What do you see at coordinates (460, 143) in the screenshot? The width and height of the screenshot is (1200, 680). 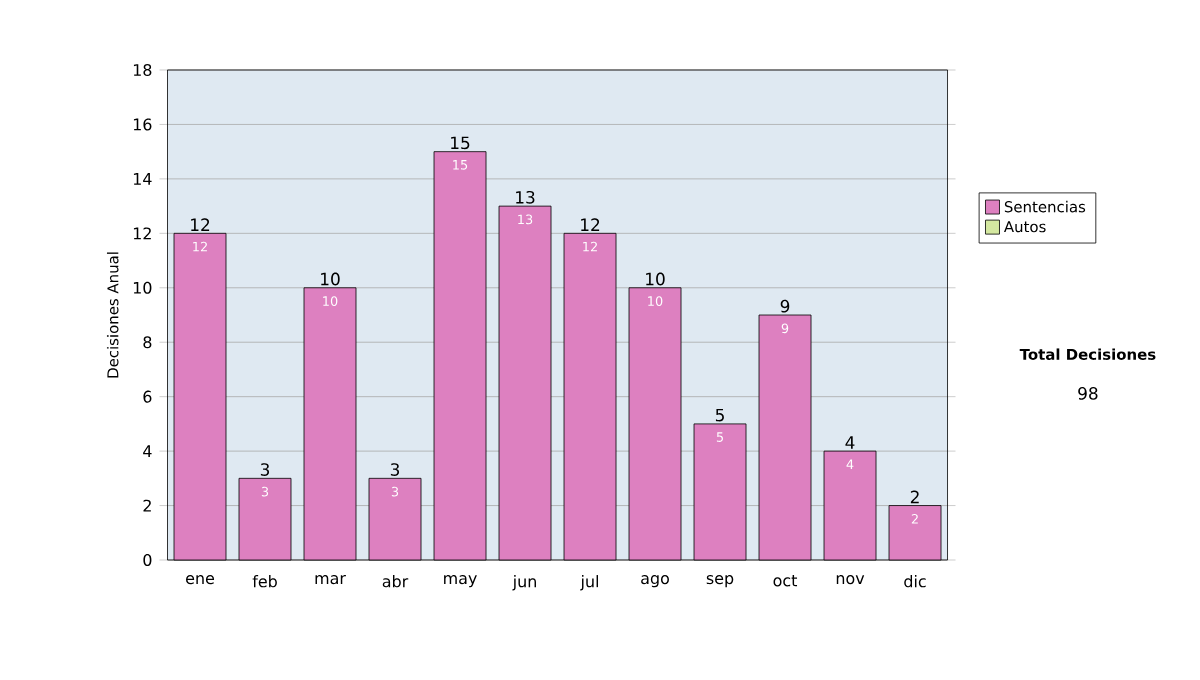 I see `total-label: 15` at bounding box center [460, 143].